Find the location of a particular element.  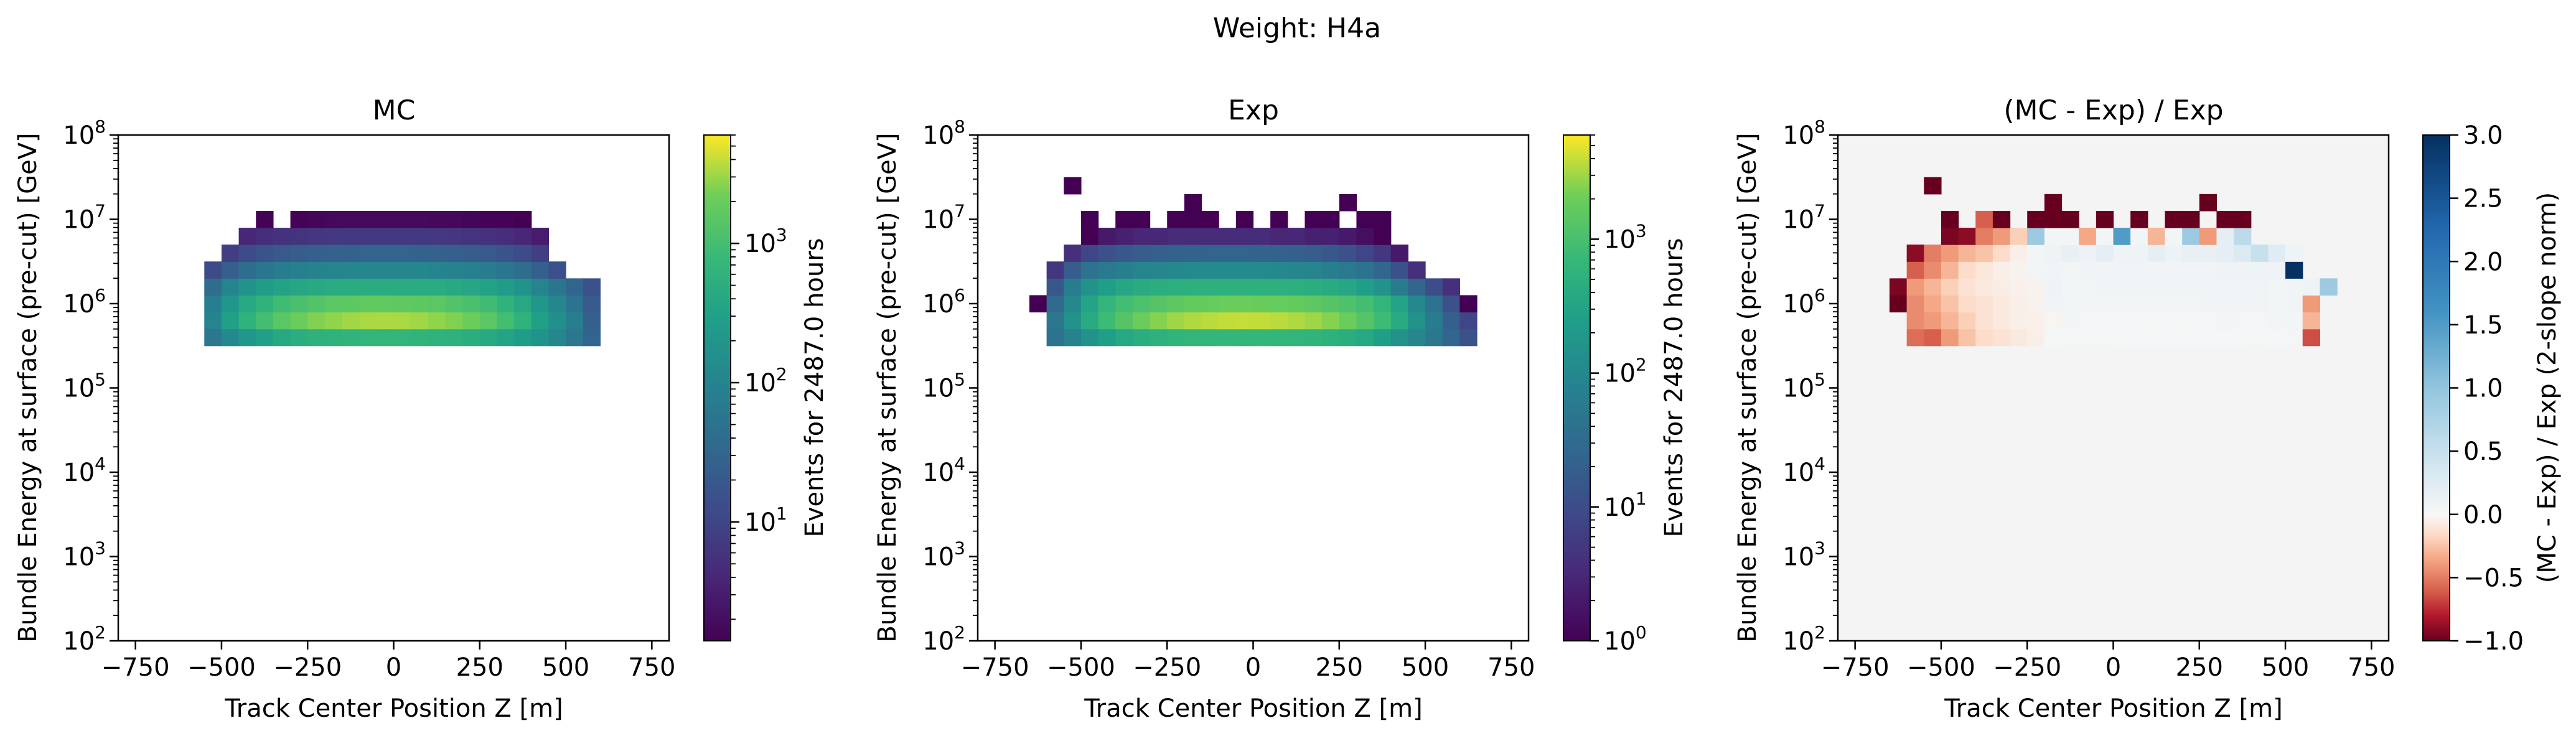

y-tick-label: 10³ is located at coordinates (84, 555).